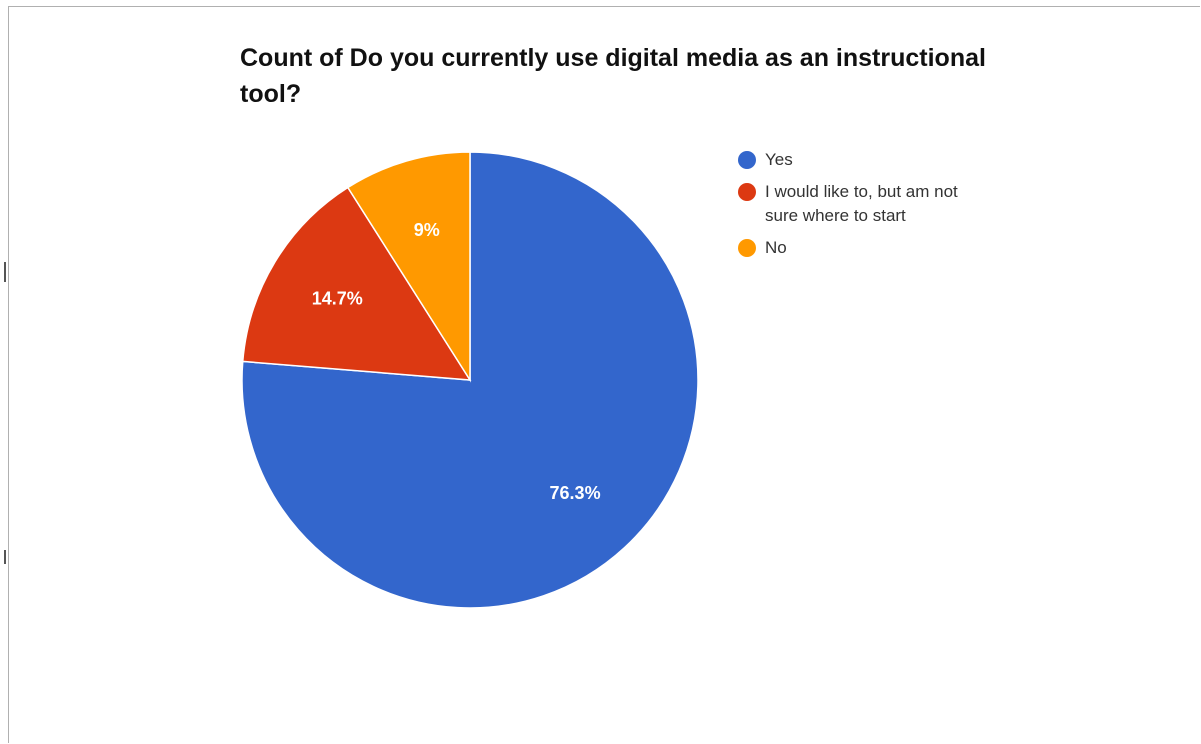  What do you see at coordinates (427, 230) in the screenshot?
I see `slice-label-2: 9%` at bounding box center [427, 230].